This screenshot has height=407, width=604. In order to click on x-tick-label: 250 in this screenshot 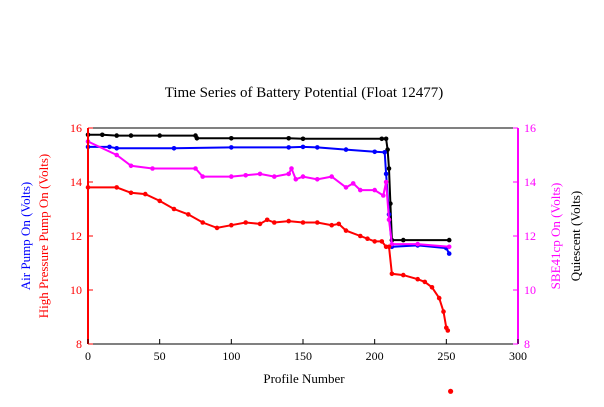, I will do `click(446, 356)`.